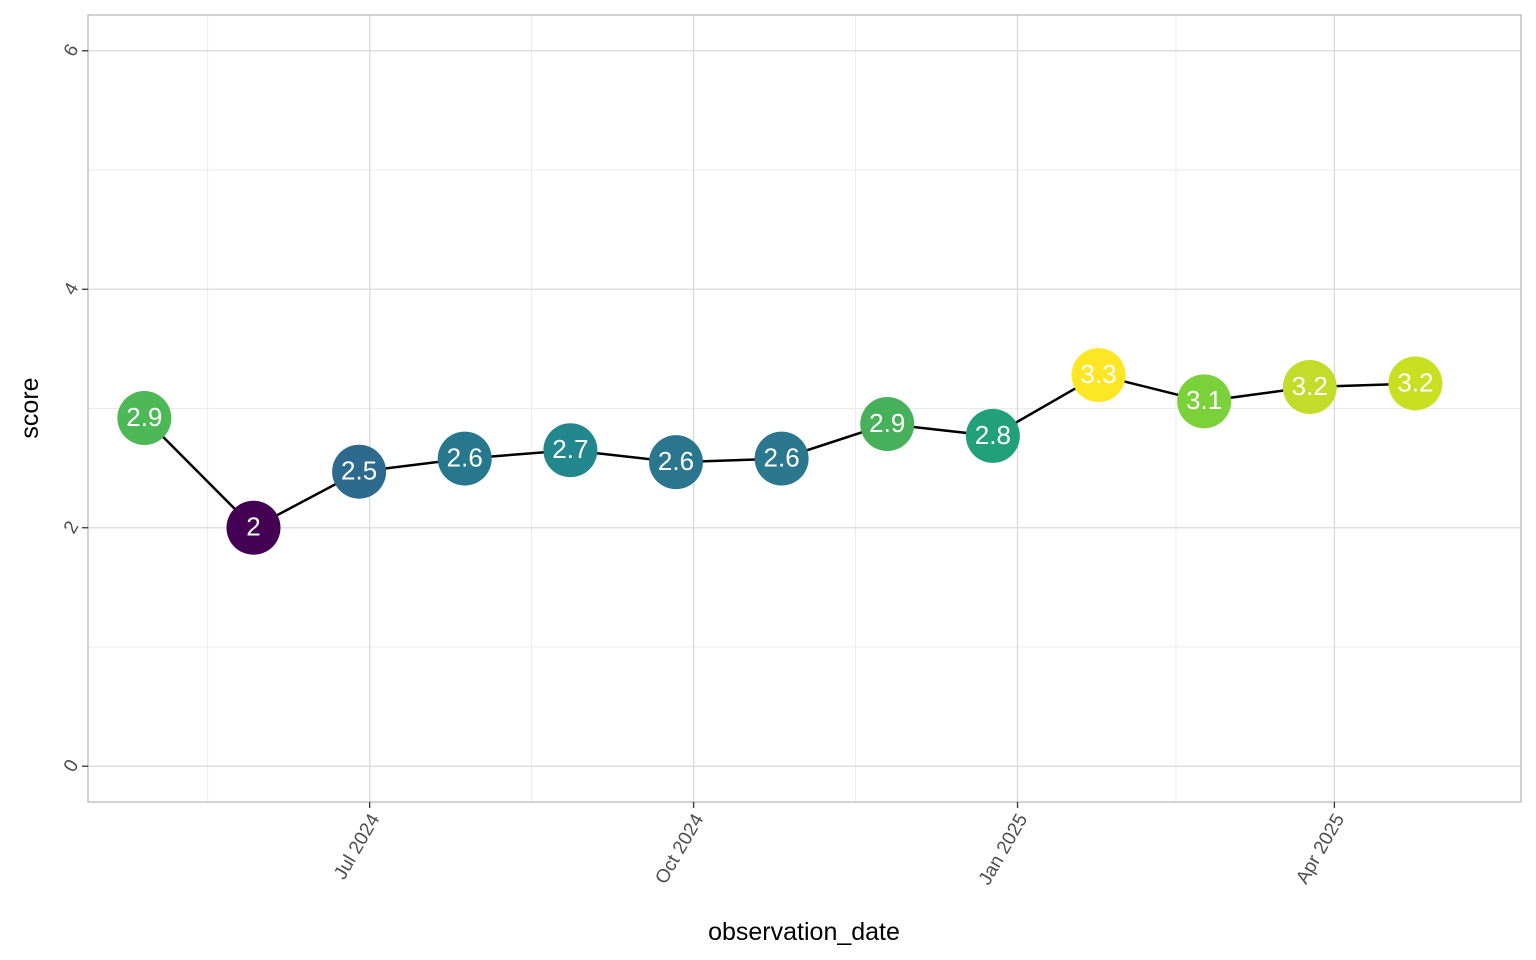 This screenshot has width=1536, height=960. I want to click on data-label: 3.3, so click(1098, 374).